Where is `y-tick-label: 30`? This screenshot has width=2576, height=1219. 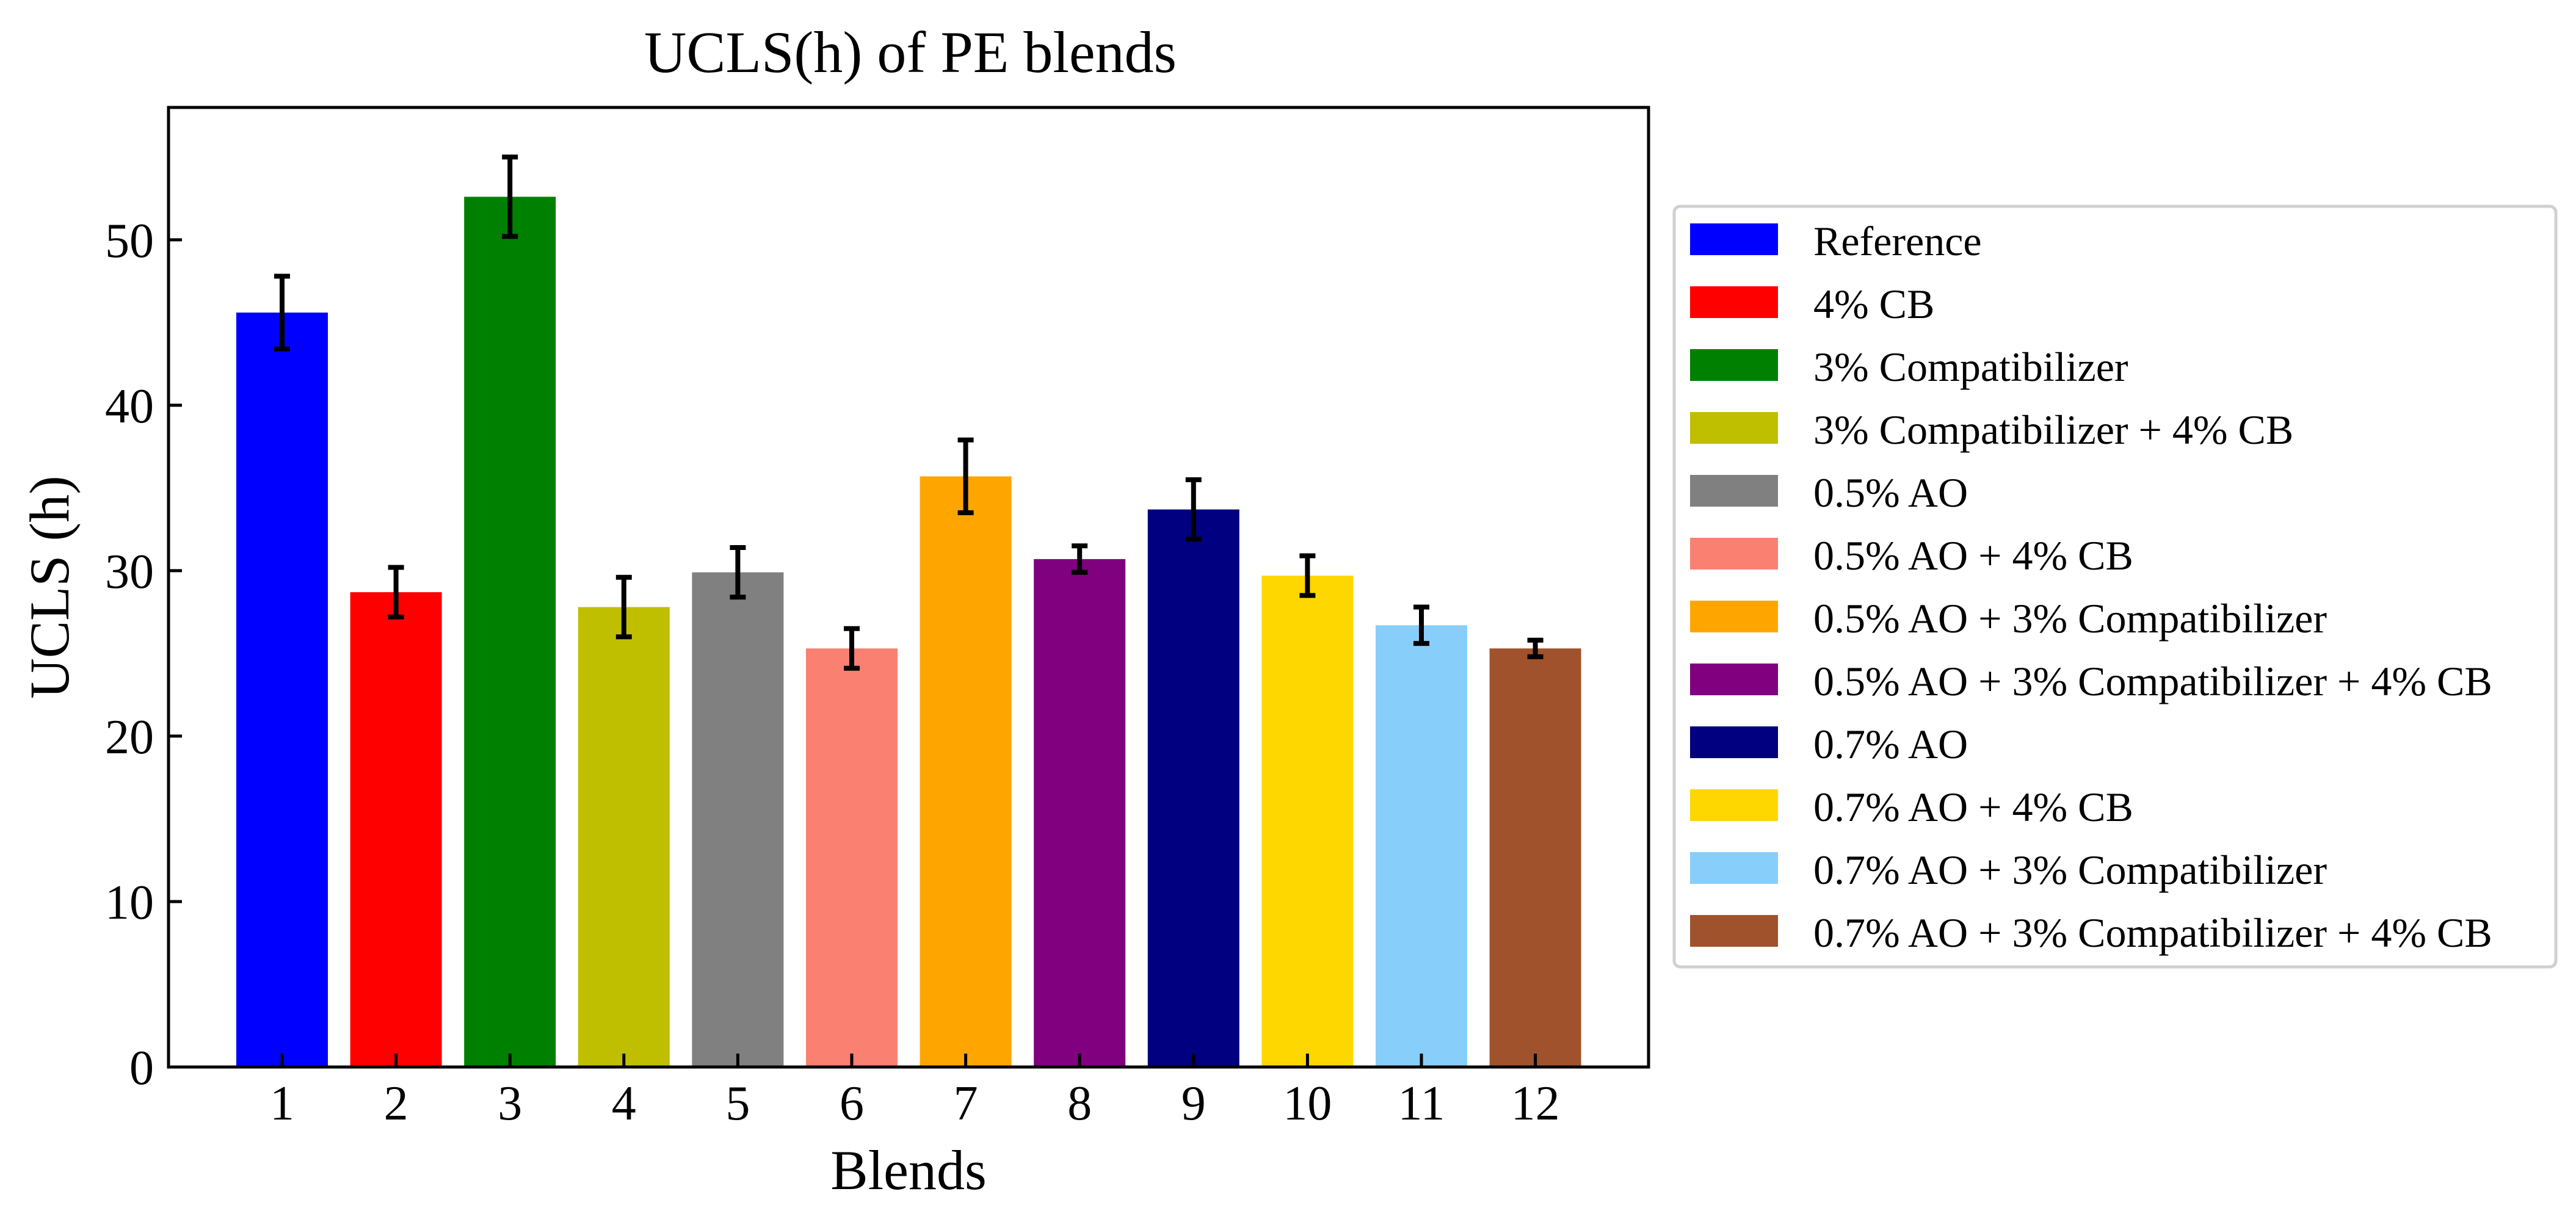 y-tick-label: 30 is located at coordinates (129, 572).